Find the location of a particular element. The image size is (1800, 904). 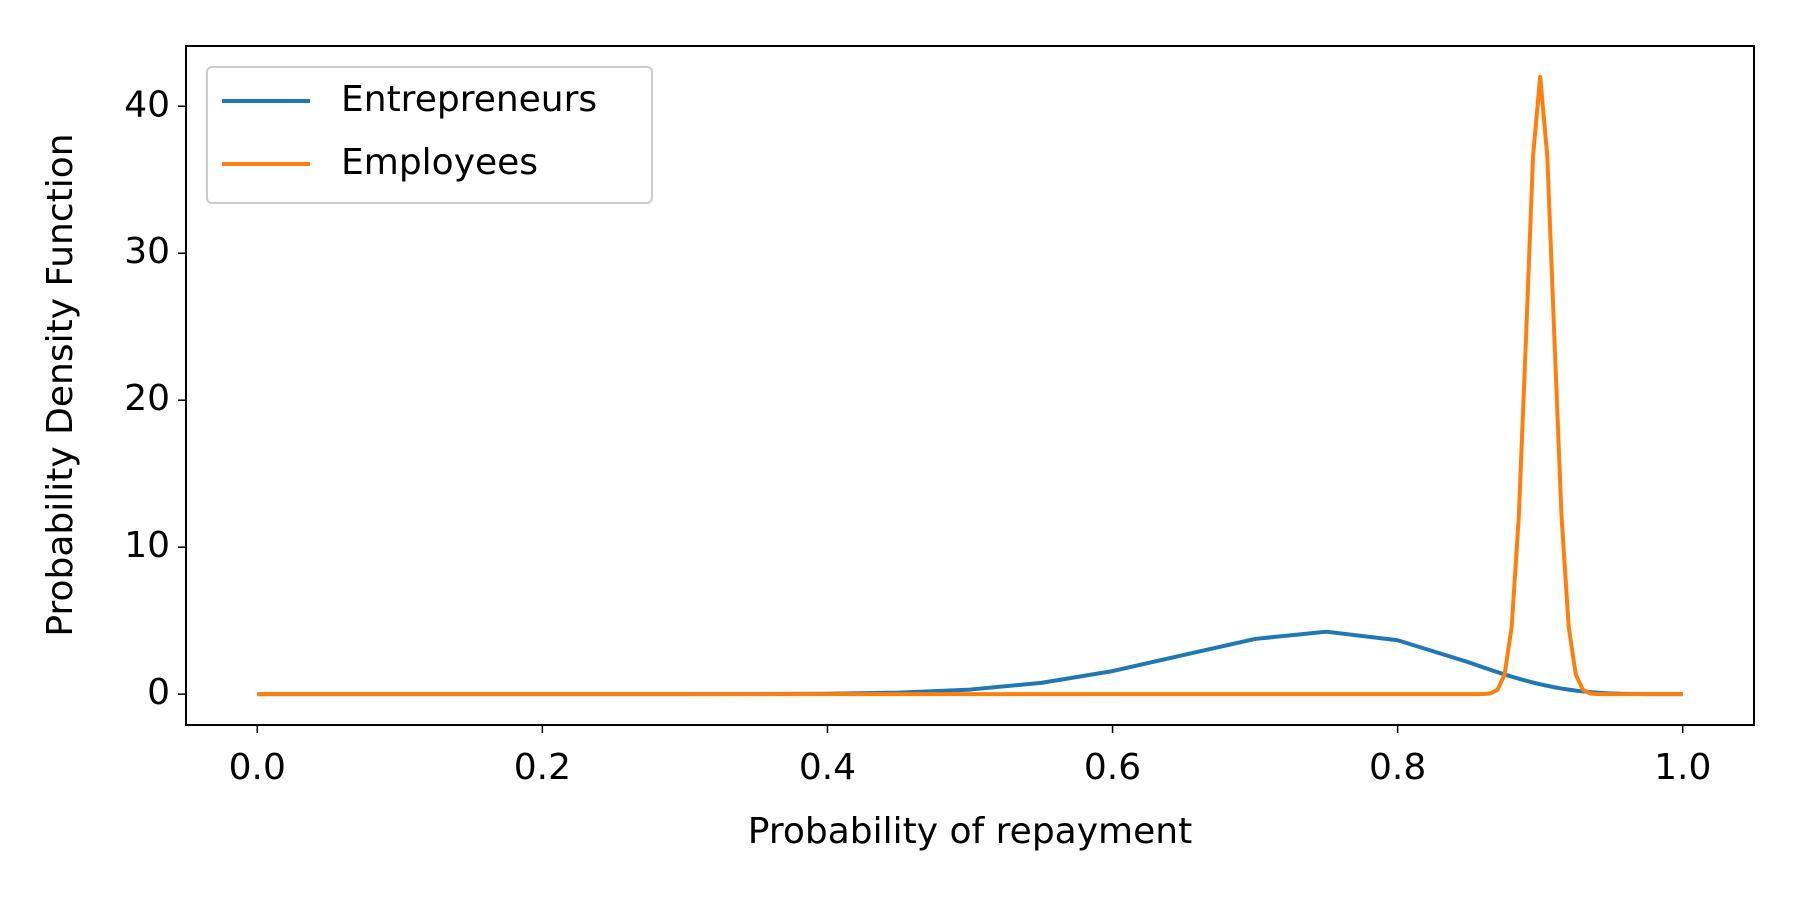

series-line is located at coordinates (970, 663).